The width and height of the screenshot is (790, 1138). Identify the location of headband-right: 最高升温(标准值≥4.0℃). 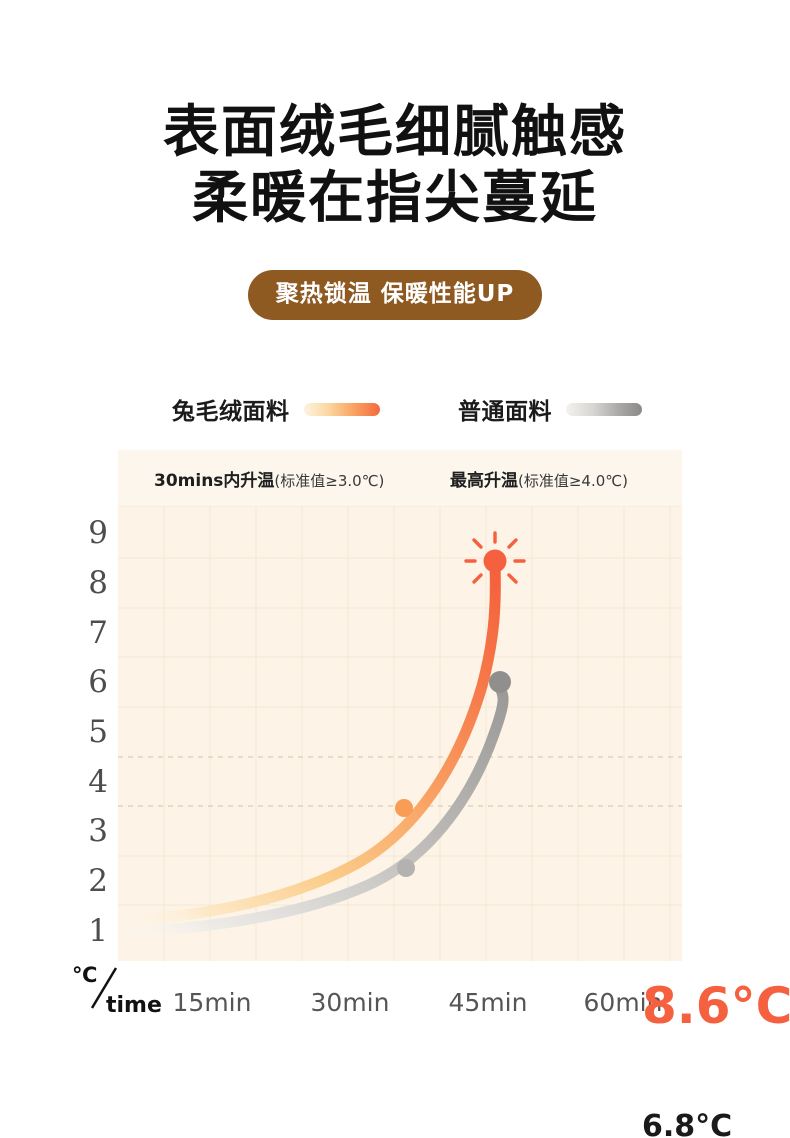
(539, 478).